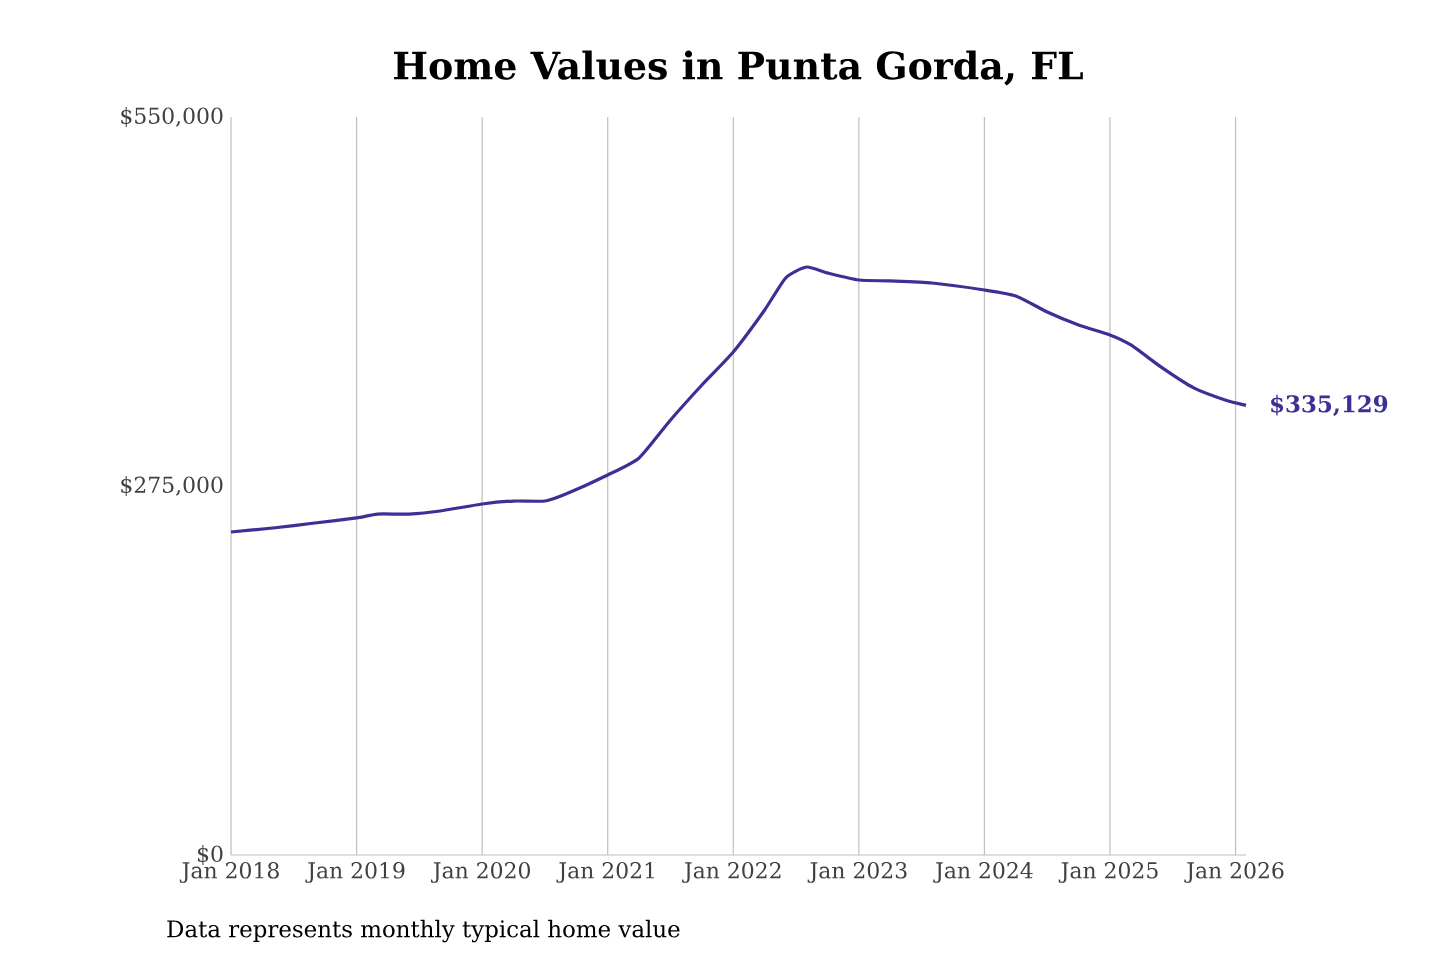 The width and height of the screenshot is (1440, 960). Describe the element at coordinates (1329, 405) in the screenshot. I see `annotation: $335,129` at that location.